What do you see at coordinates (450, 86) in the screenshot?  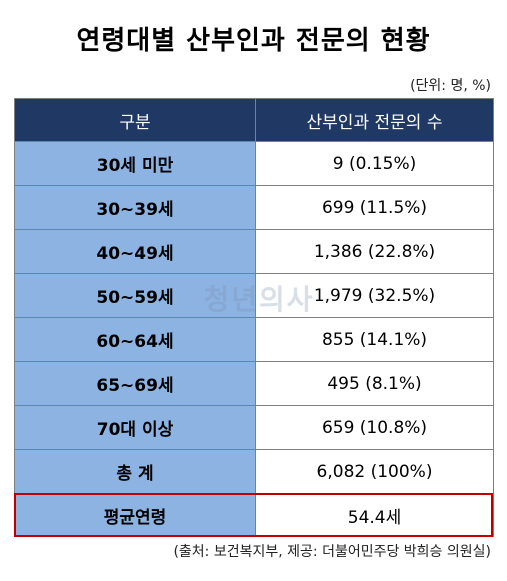 I see `unit-note: (단위: 명, %)` at bounding box center [450, 86].